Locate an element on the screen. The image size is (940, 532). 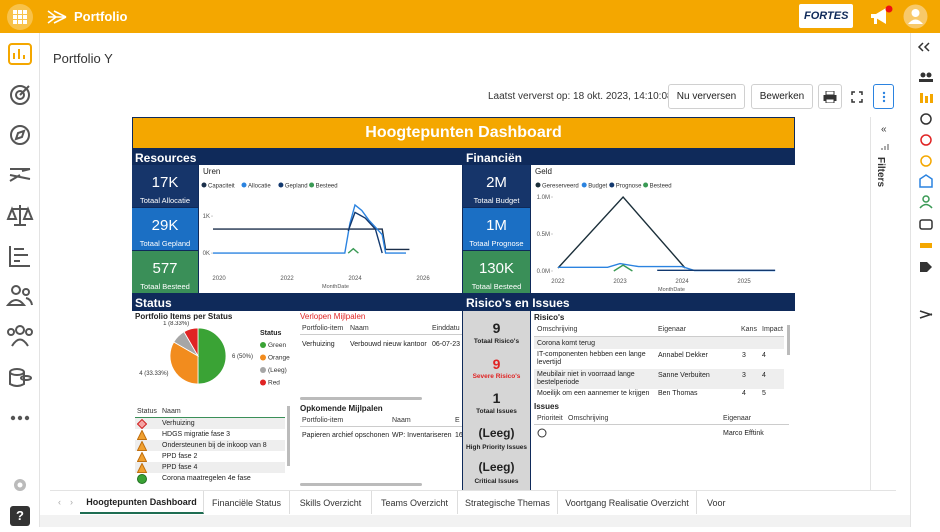
nav-compass is located at coordinates (20, 135).